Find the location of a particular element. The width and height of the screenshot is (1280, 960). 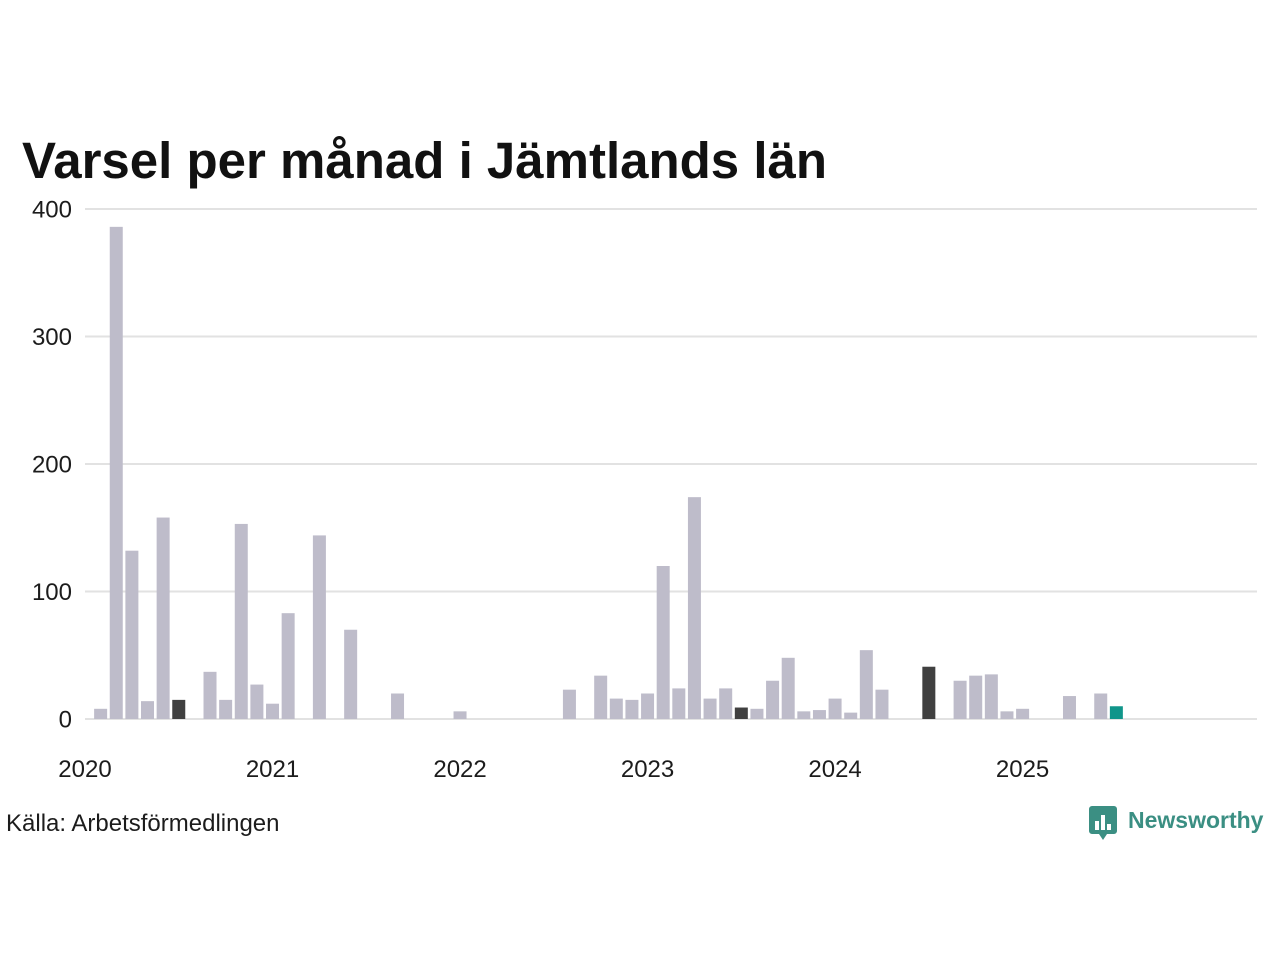

newsworthy-logo: Newsworthy is located at coordinates (1176, 823).